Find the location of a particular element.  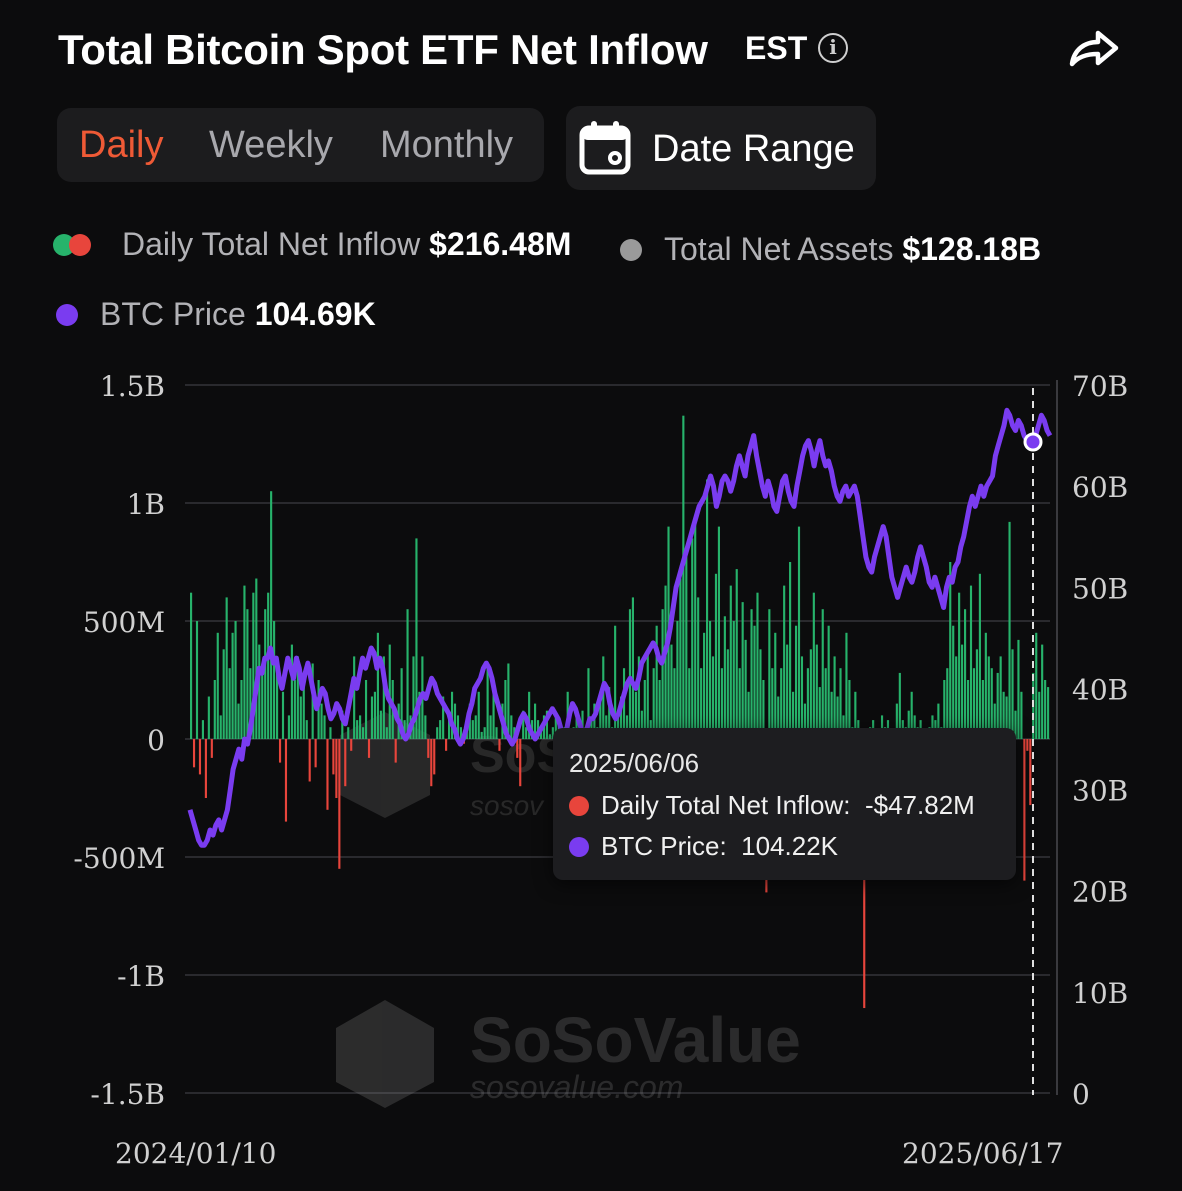

left-tick-label: 500M is located at coordinates (124, 622).